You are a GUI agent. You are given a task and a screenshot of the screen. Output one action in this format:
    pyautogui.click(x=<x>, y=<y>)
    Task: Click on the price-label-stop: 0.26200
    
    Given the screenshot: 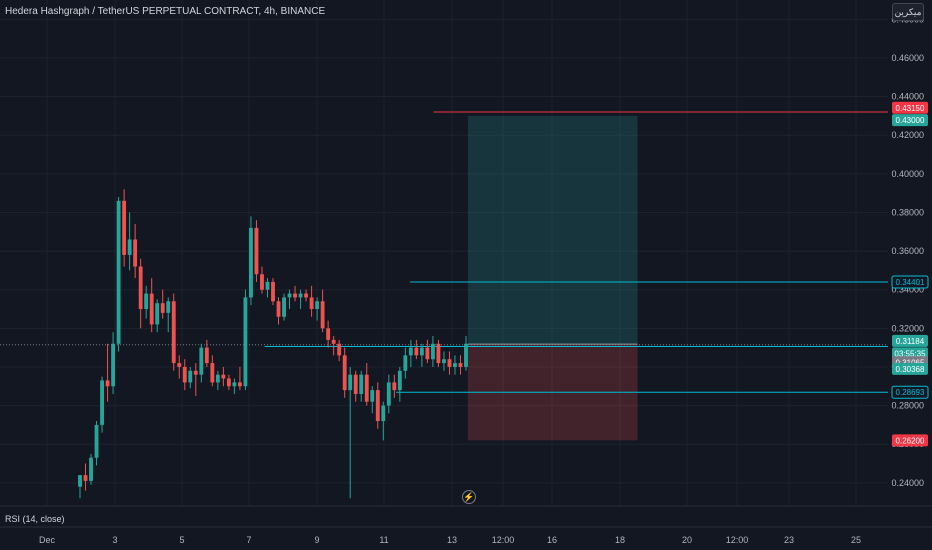 What is the action you would take?
    pyautogui.click(x=910, y=440)
    